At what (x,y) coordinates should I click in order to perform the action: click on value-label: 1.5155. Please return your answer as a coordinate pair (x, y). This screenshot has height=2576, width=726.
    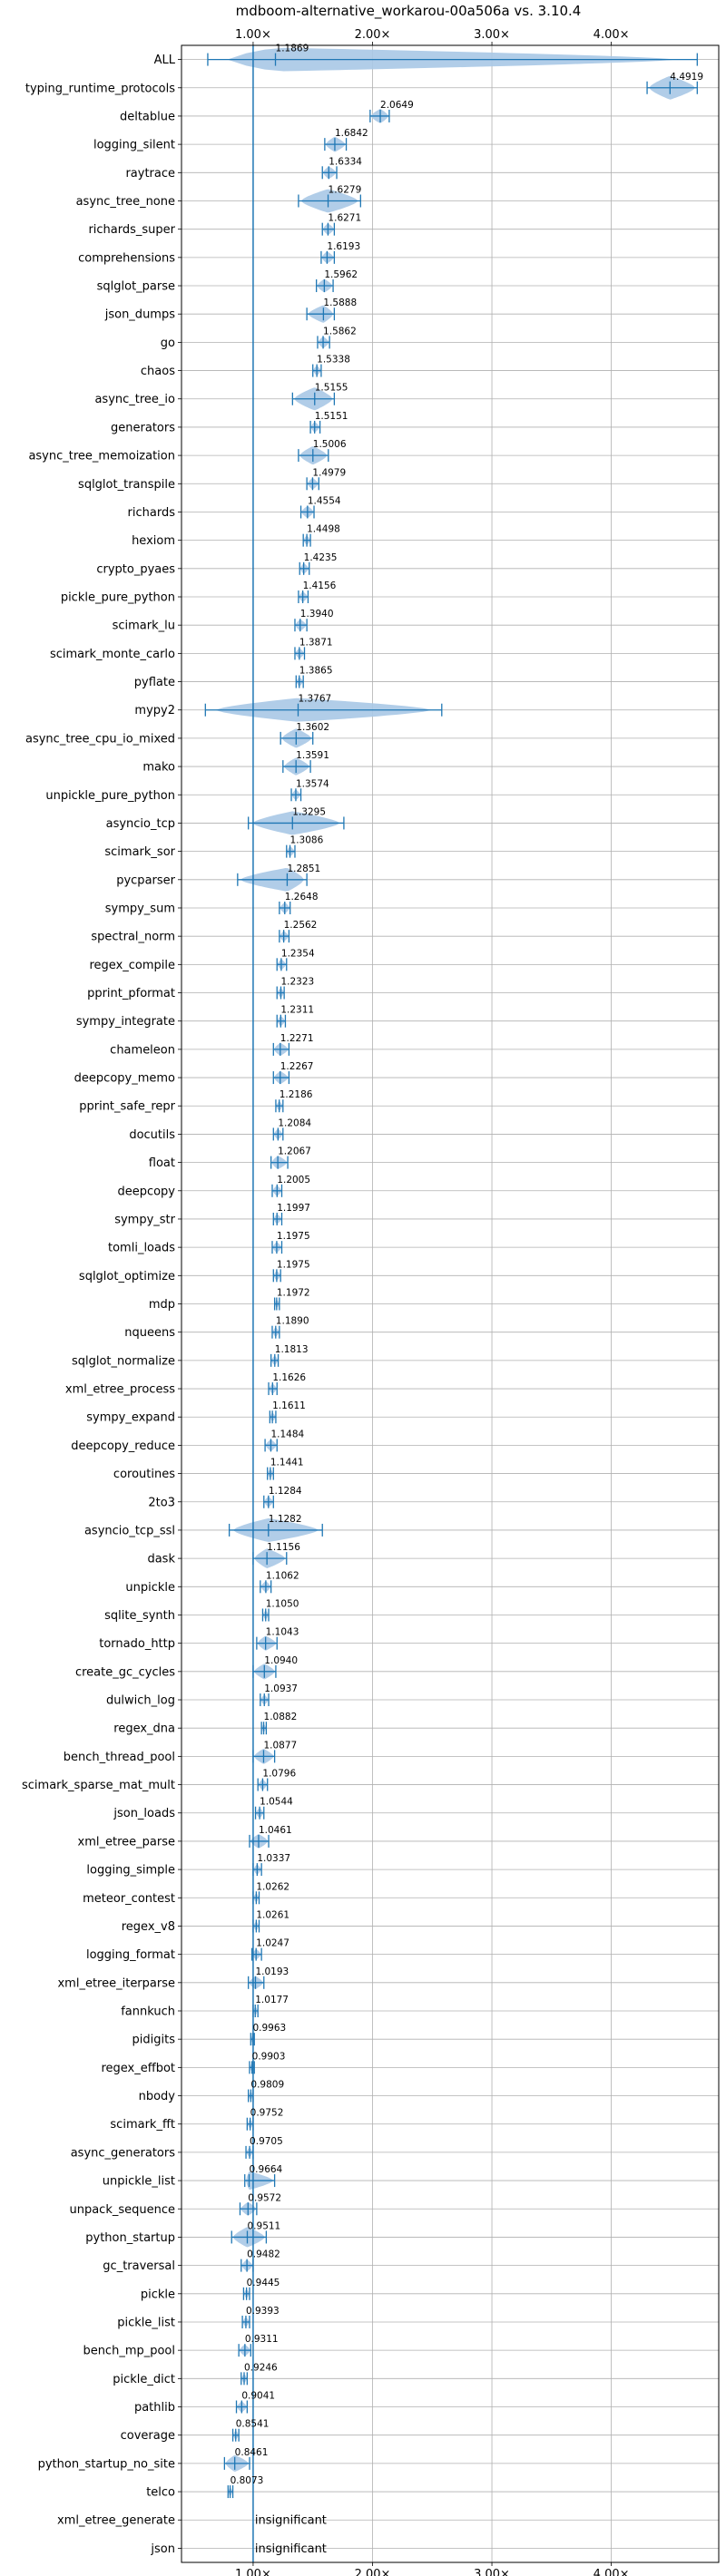
    Looking at the image, I should click on (331, 388).